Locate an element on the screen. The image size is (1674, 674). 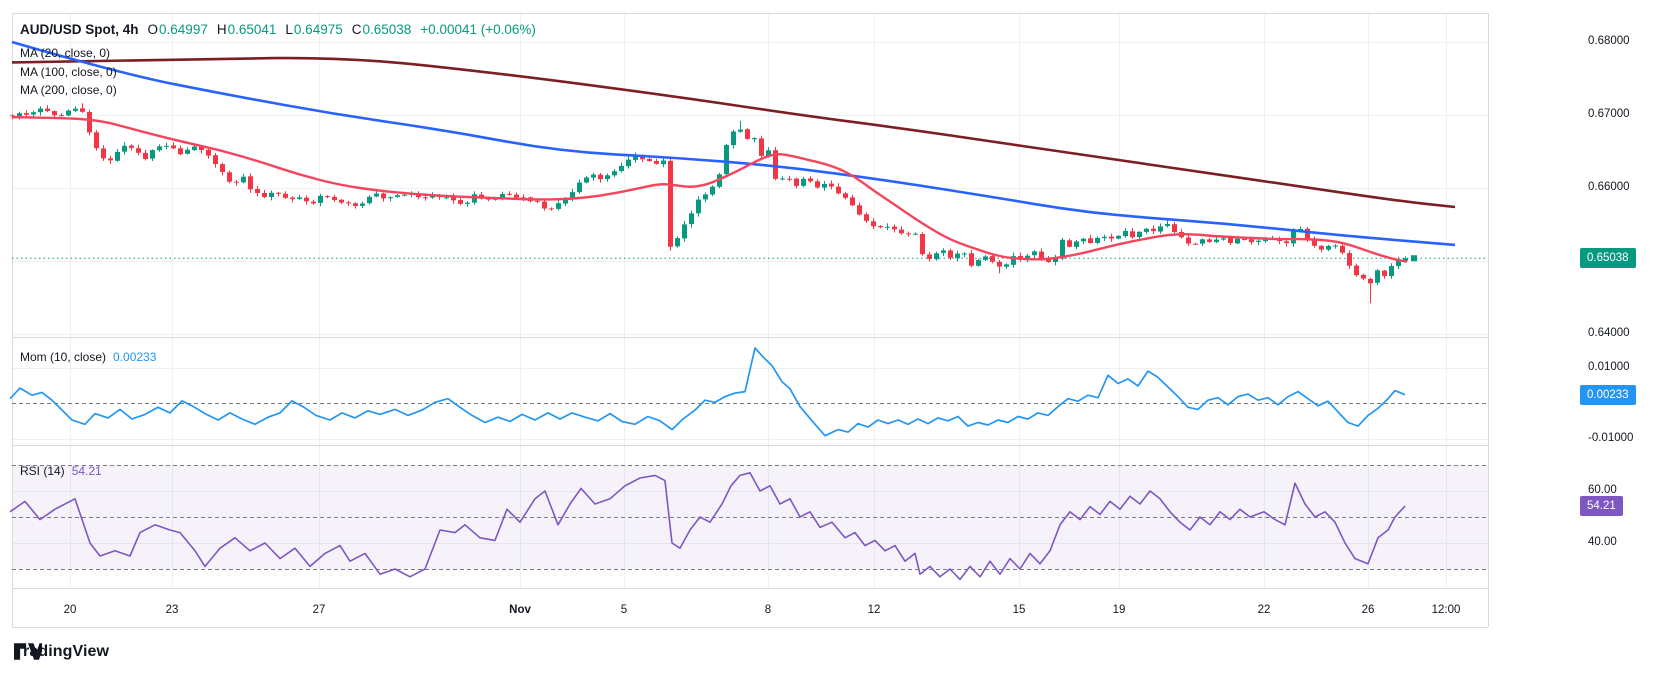
momentum-legend-row: Mom (10, close) 0.00233 is located at coordinates (88, 357).